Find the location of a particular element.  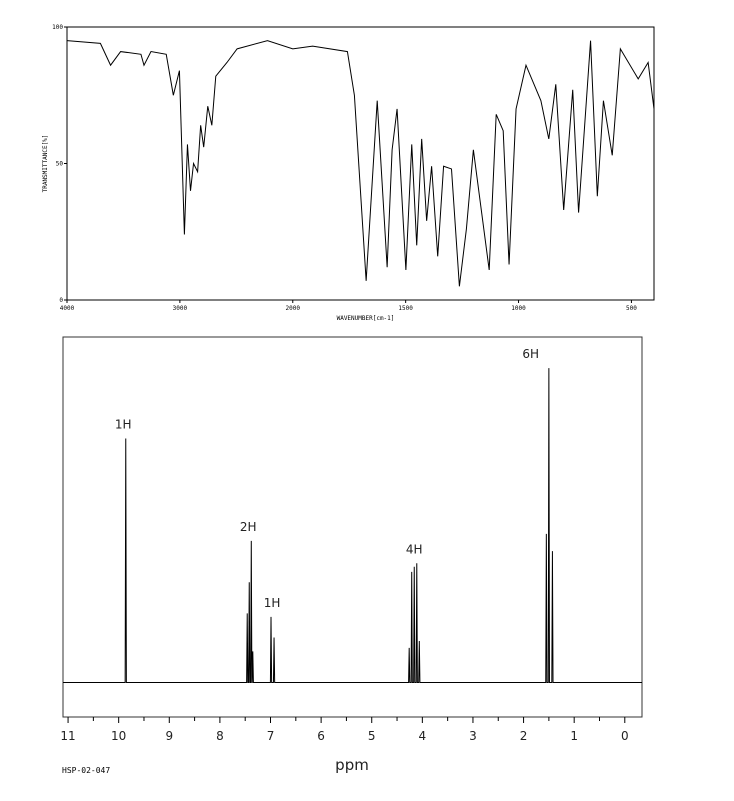

y-tick-label: 100 is located at coordinates (57, 27).